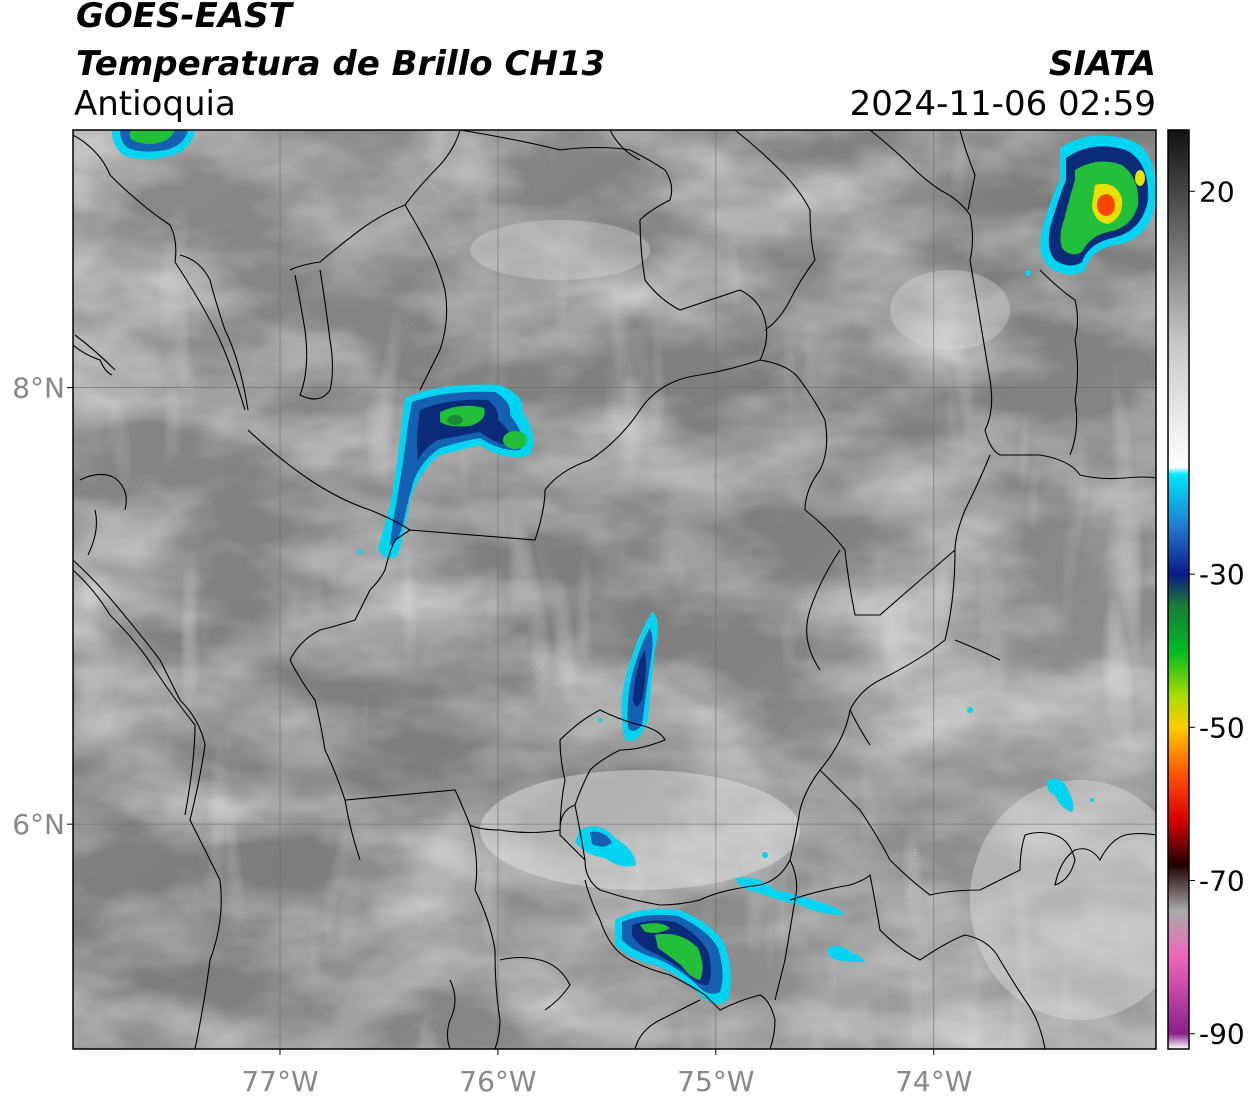 The image size is (1252, 1099). Describe the element at coordinates (38, 824) in the screenshot. I see `lat-tick-label: 6°N` at that location.